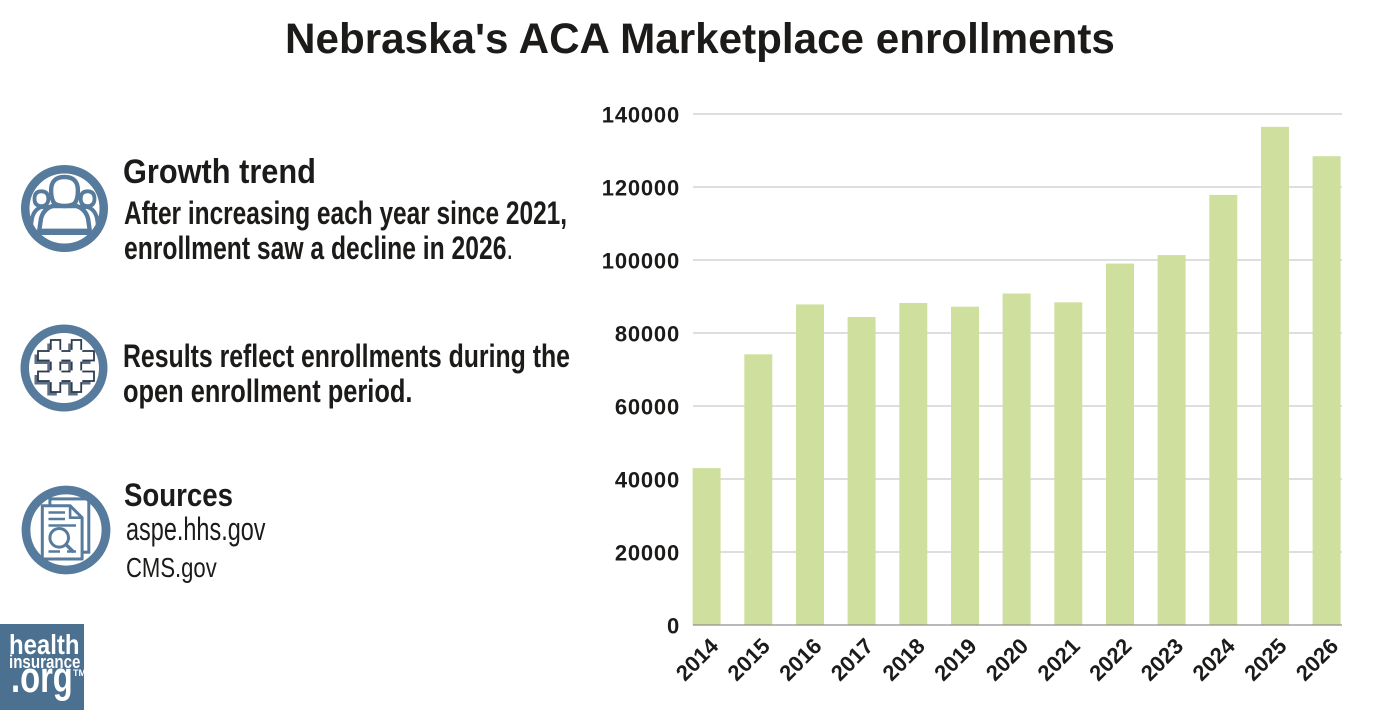  Describe the element at coordinates (1214, 659) in the screenshot. I see `svg-text: 2024` at that location.